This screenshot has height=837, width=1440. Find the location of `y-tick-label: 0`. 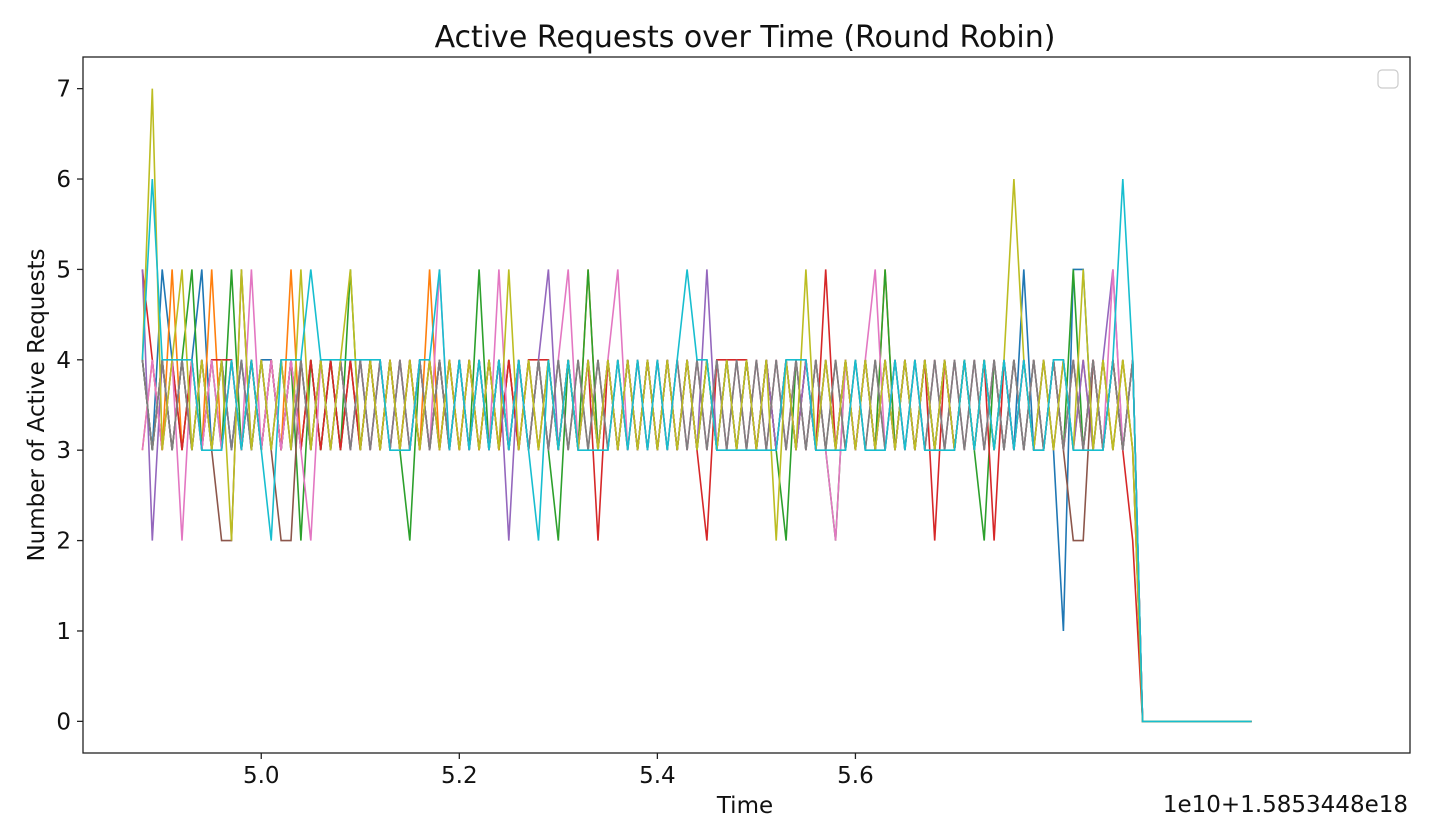

y-tick-label: 0 is located at coordinates (63, 722).